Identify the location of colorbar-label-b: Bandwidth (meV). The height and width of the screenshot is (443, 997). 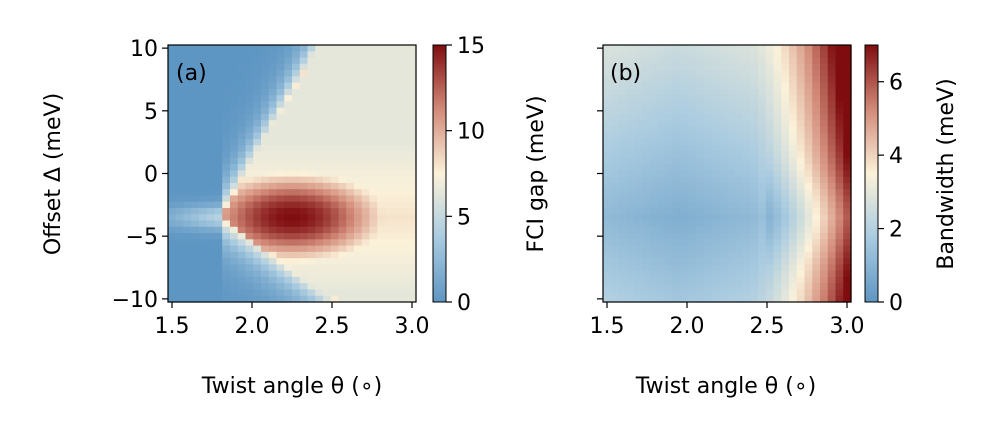
(946, 173).